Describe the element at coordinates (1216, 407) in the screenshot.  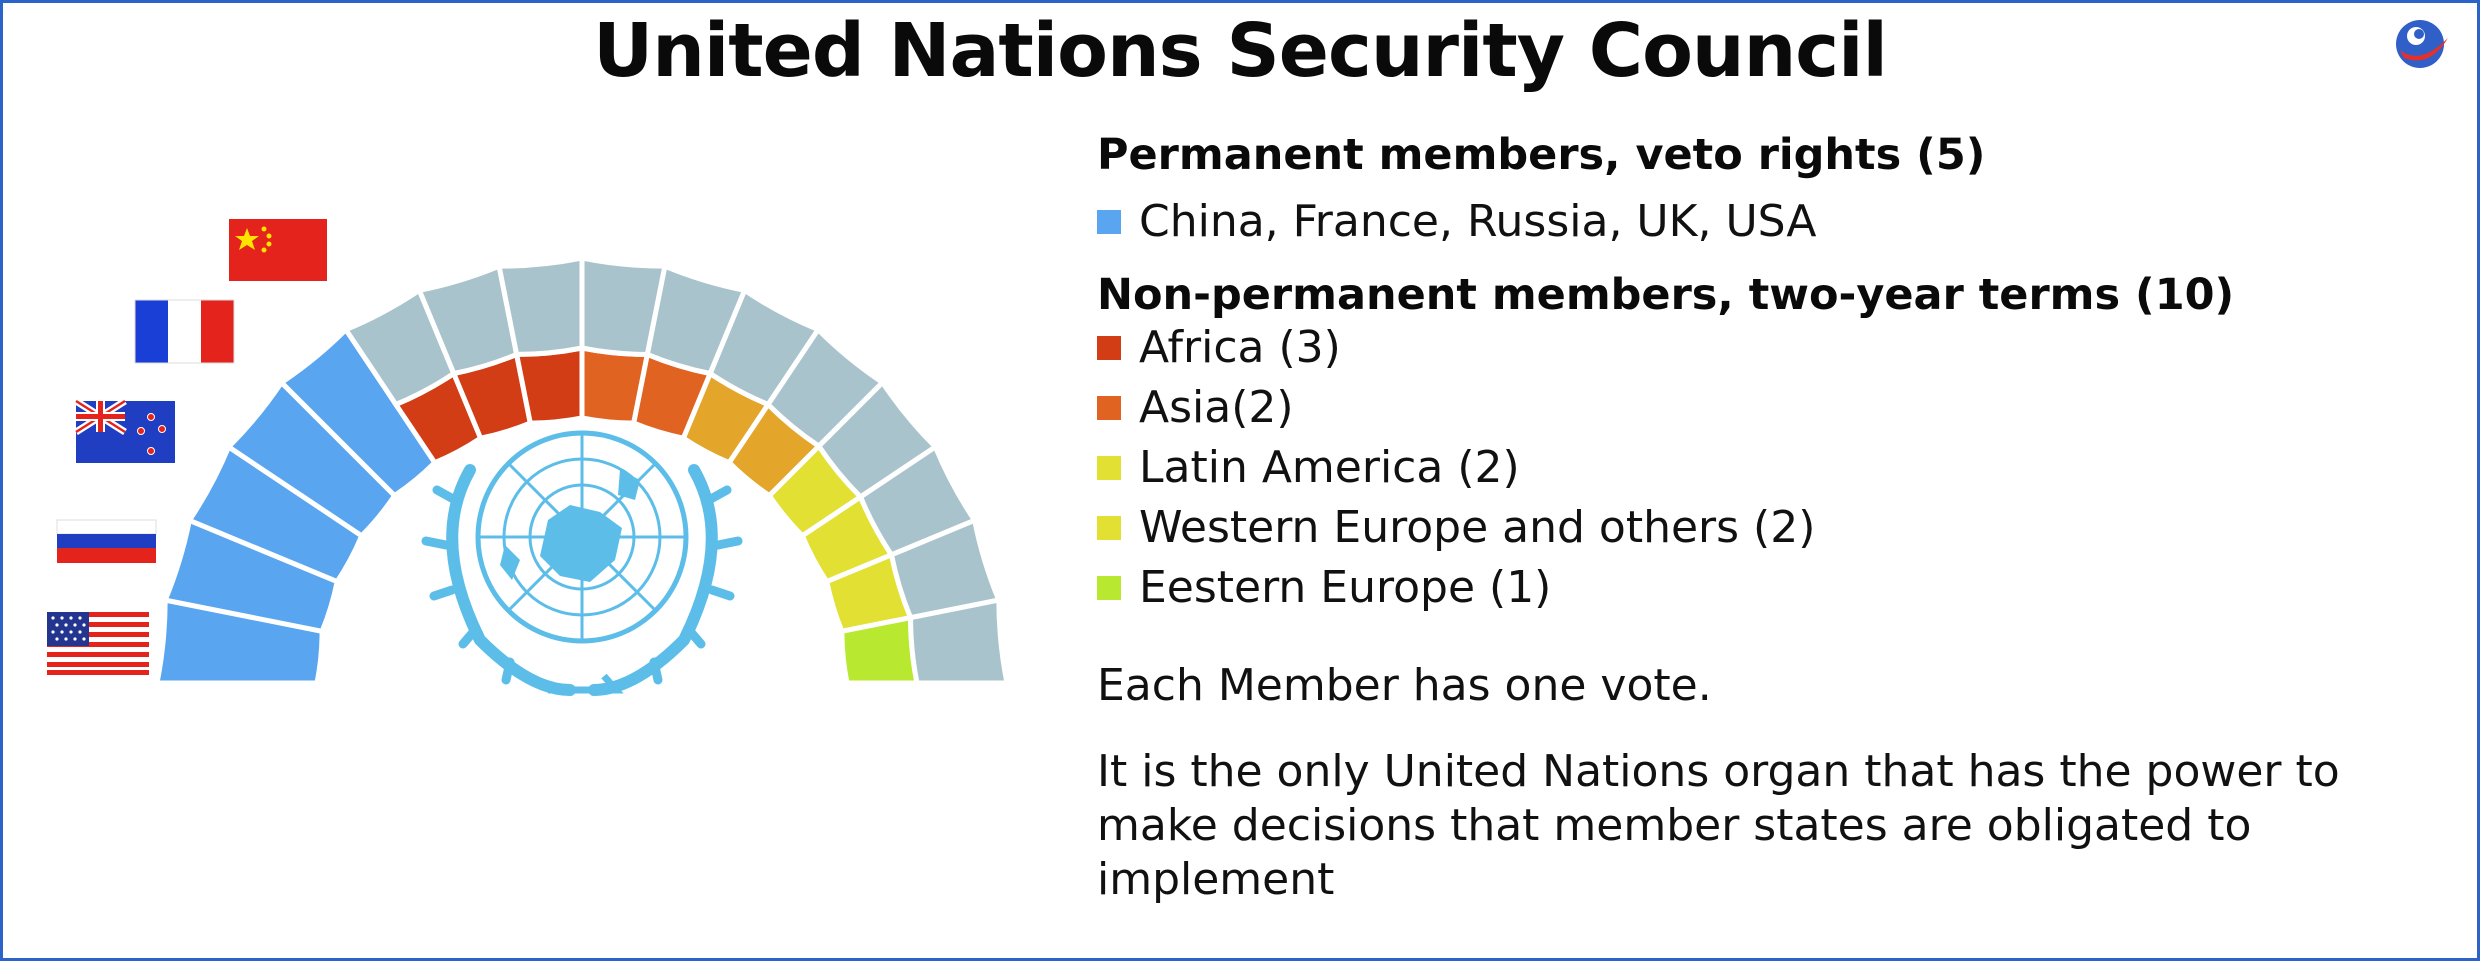
I see `region-label: Asia(2)` at that location.